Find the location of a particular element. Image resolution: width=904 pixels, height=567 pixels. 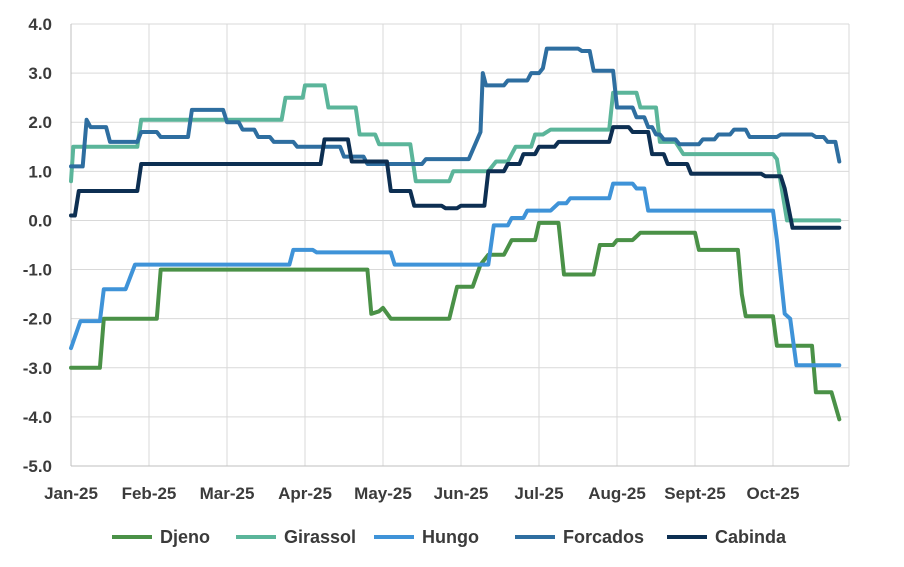

x-tick-label: Jun-25 is located at coordinates (461, 493).